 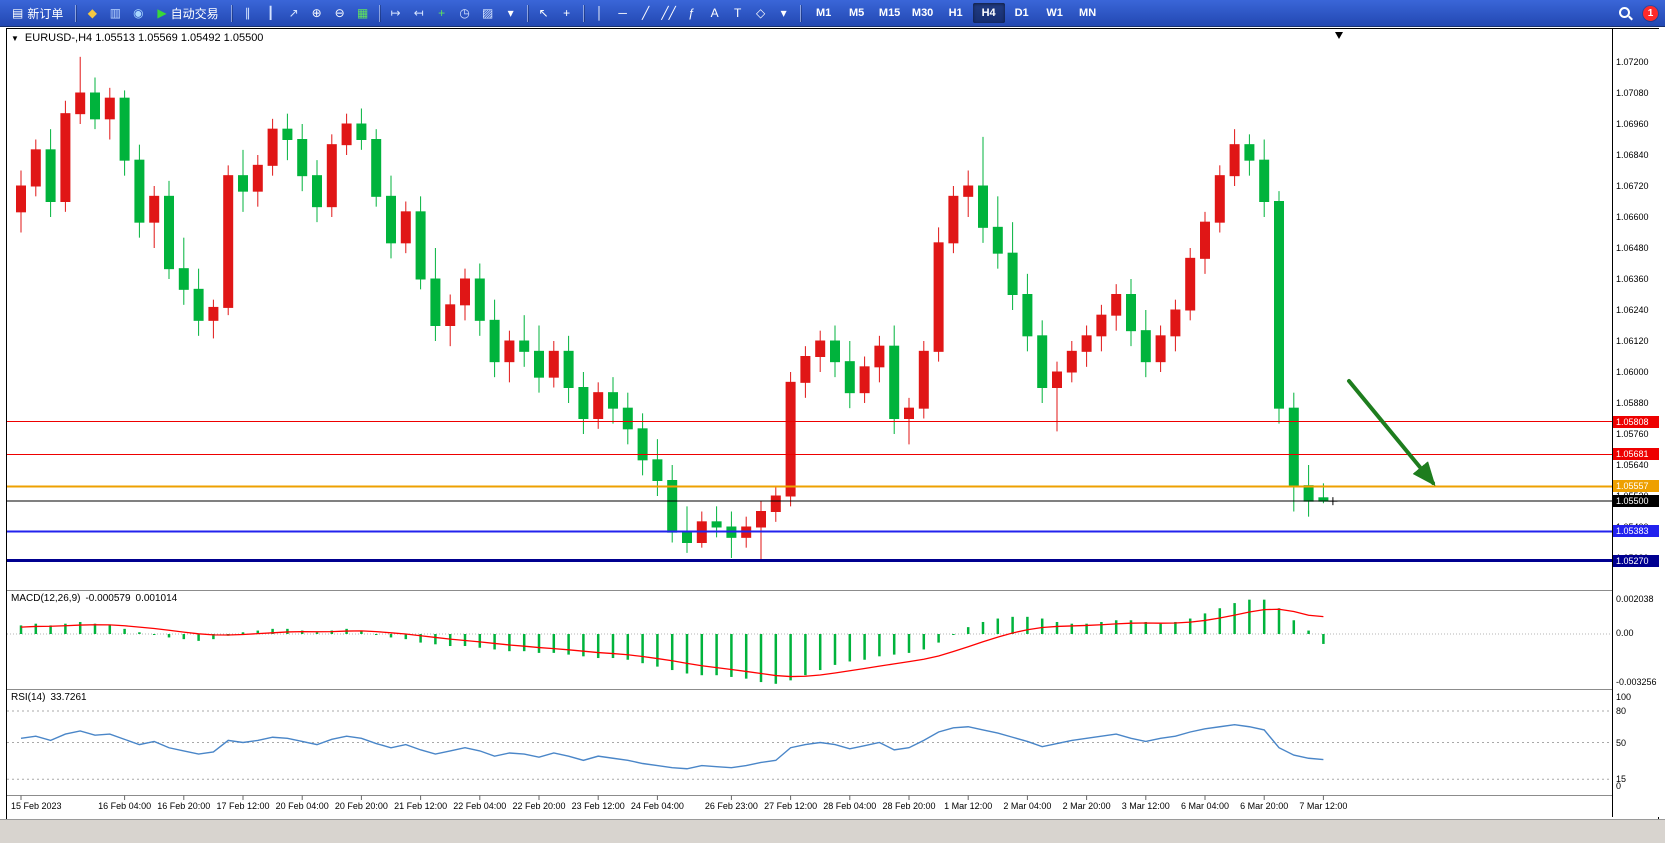 What do you see at coordinates (316, 13) in the screenshot?
I see `zoom-in-icon: ⊕` at bounding box center [316, 13].